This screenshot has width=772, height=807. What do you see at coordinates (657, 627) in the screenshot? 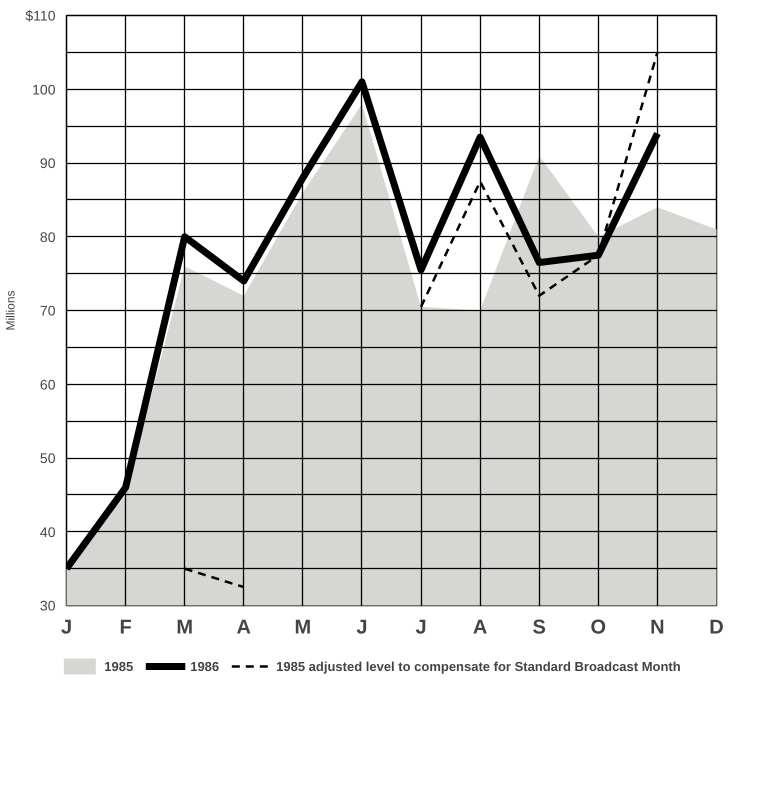
I see `x-tick-label: N` at bounding box center [657, 627].